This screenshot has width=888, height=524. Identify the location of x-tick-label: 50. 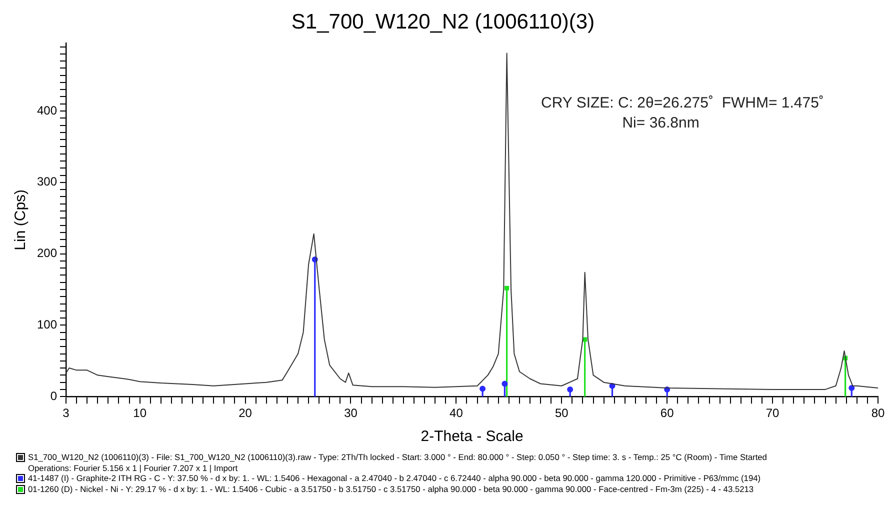
(561, 413).